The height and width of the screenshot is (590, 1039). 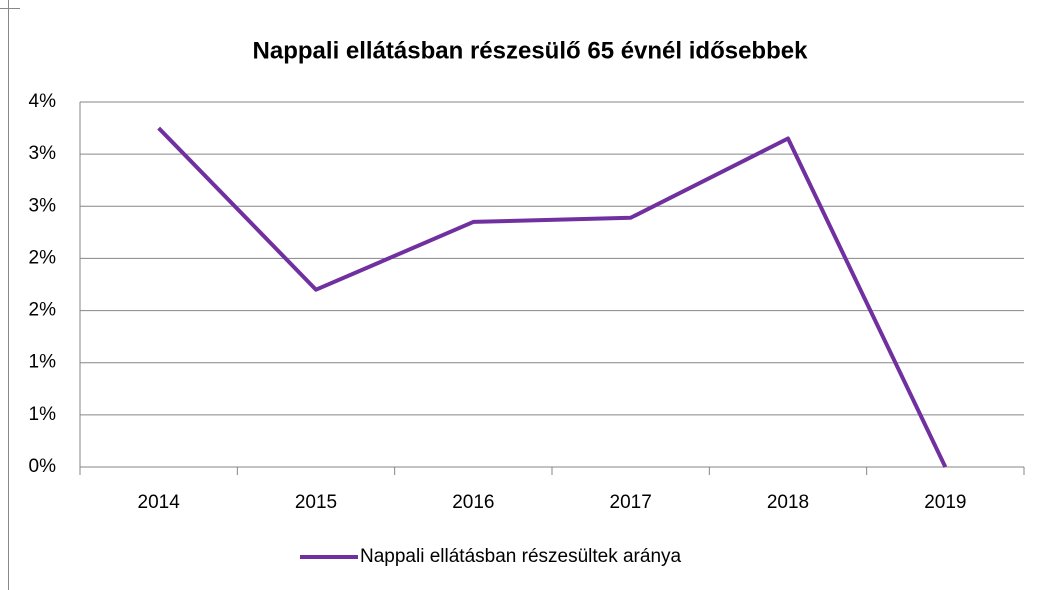 What do you see at coordinates (43, 466) in the screenshot?
I see `y-tick-label: 0%` at bounding box center [43, 466].